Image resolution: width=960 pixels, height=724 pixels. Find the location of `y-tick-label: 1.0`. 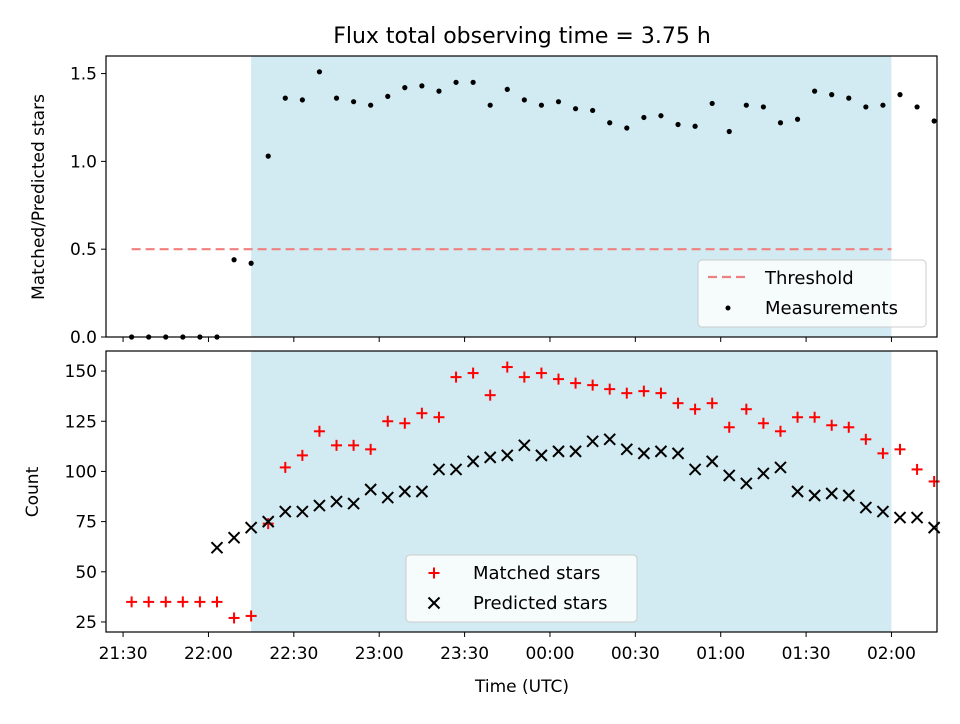

y-tick-label: 1.0 is located at coordinates (83, 162).